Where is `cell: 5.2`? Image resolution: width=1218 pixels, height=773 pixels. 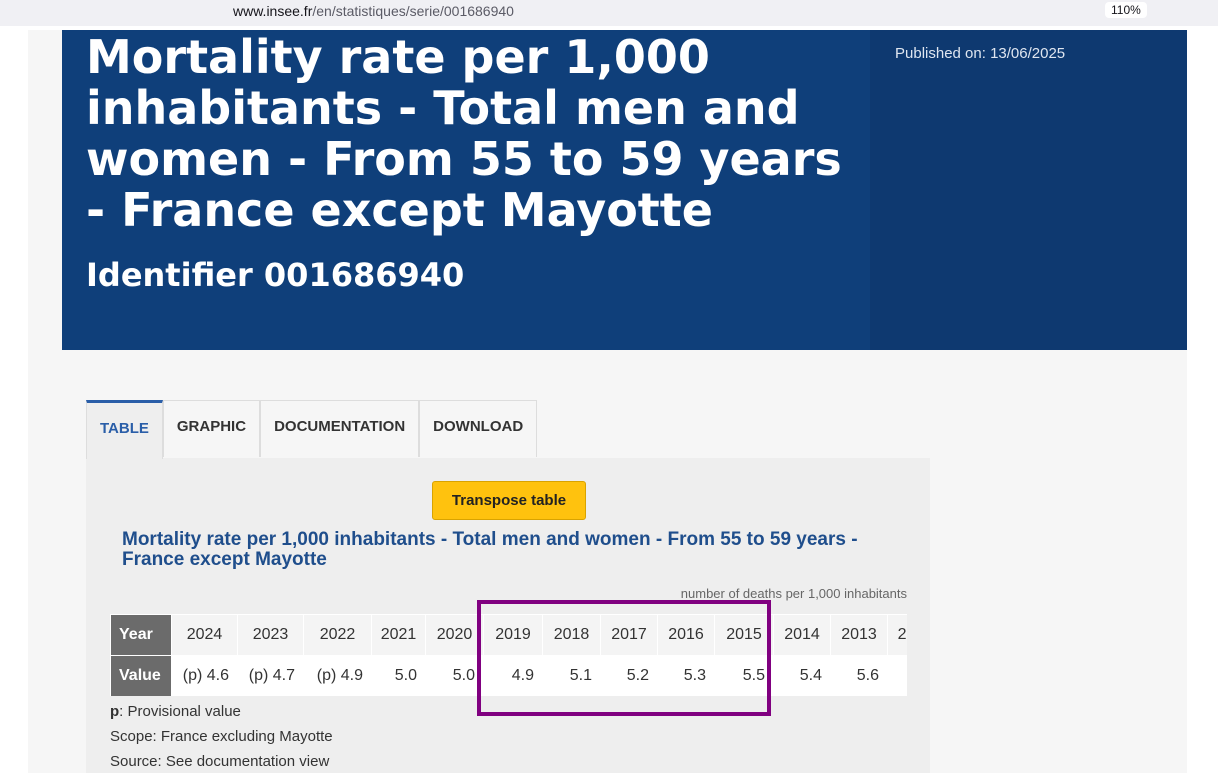 cell: 5.2 is located at coordinates (629, 675).